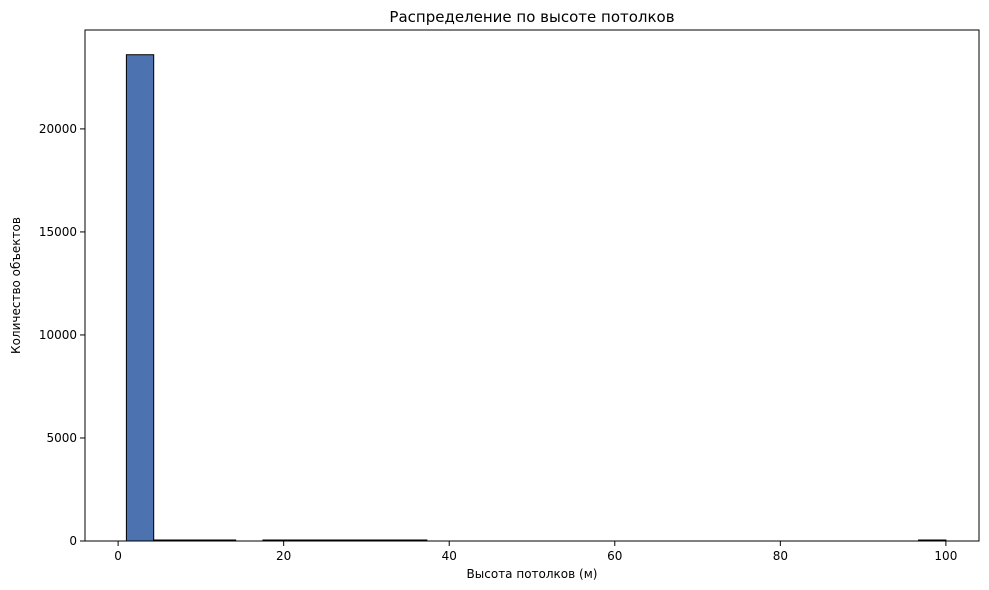 This screenshot has height=590, width=989. I want to click on y-tick-label: 10000, so click(58, 335).